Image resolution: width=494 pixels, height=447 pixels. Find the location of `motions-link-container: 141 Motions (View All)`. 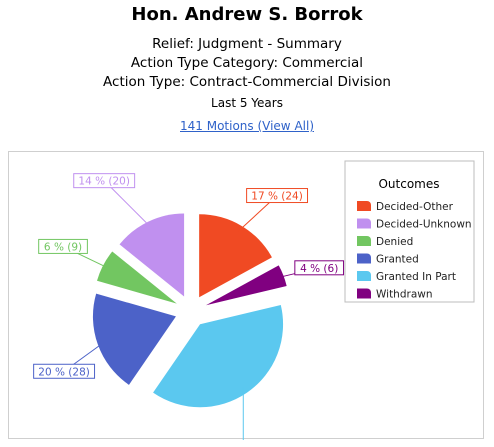

motions-link-container: 141 Motions (View All) is located at coordinates (247, 126).